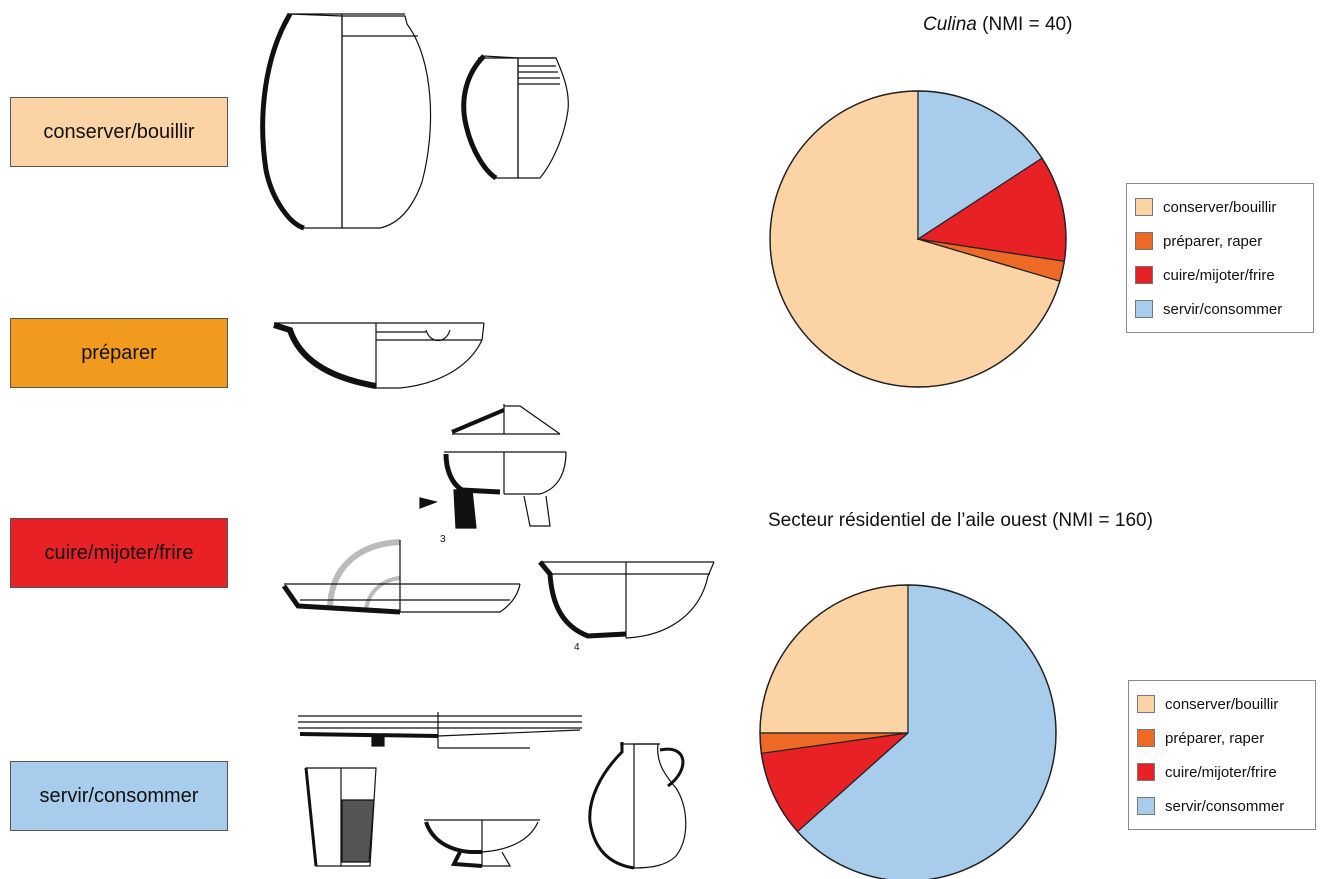  I want to click on pie-1-outline, so click(908, 731).